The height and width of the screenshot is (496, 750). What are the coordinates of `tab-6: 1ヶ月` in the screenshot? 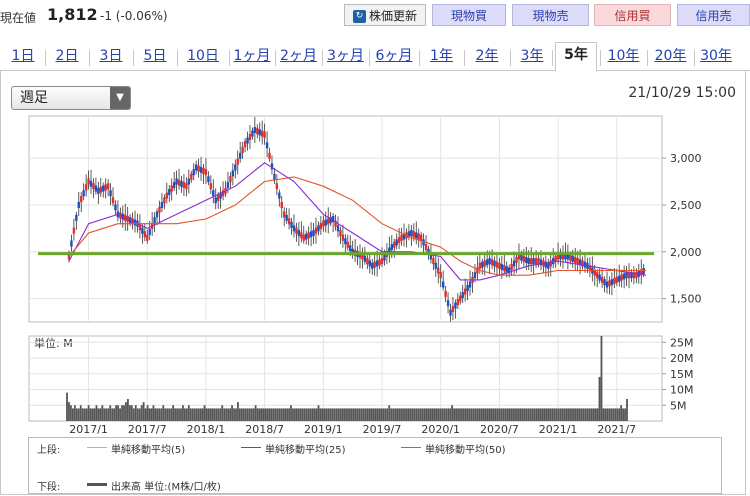 It's located at (252, 56).